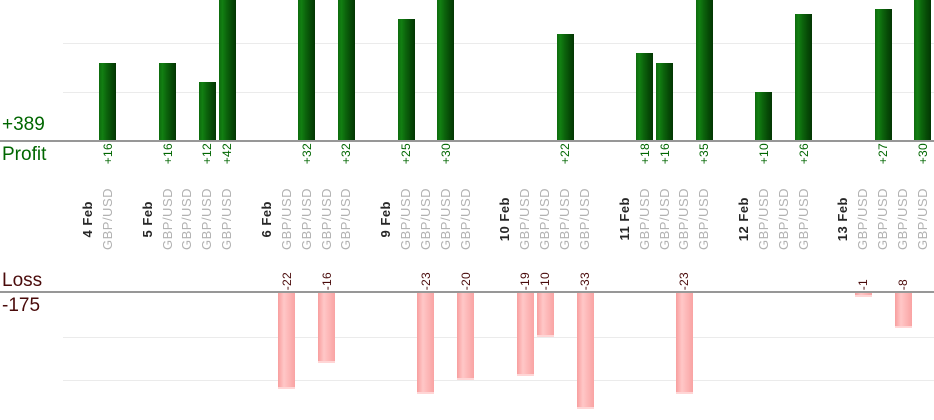  What do you see at coordinates (467, 141) in the screenshot?
I see `profit-axis-line` at bounding box center [467, 141].